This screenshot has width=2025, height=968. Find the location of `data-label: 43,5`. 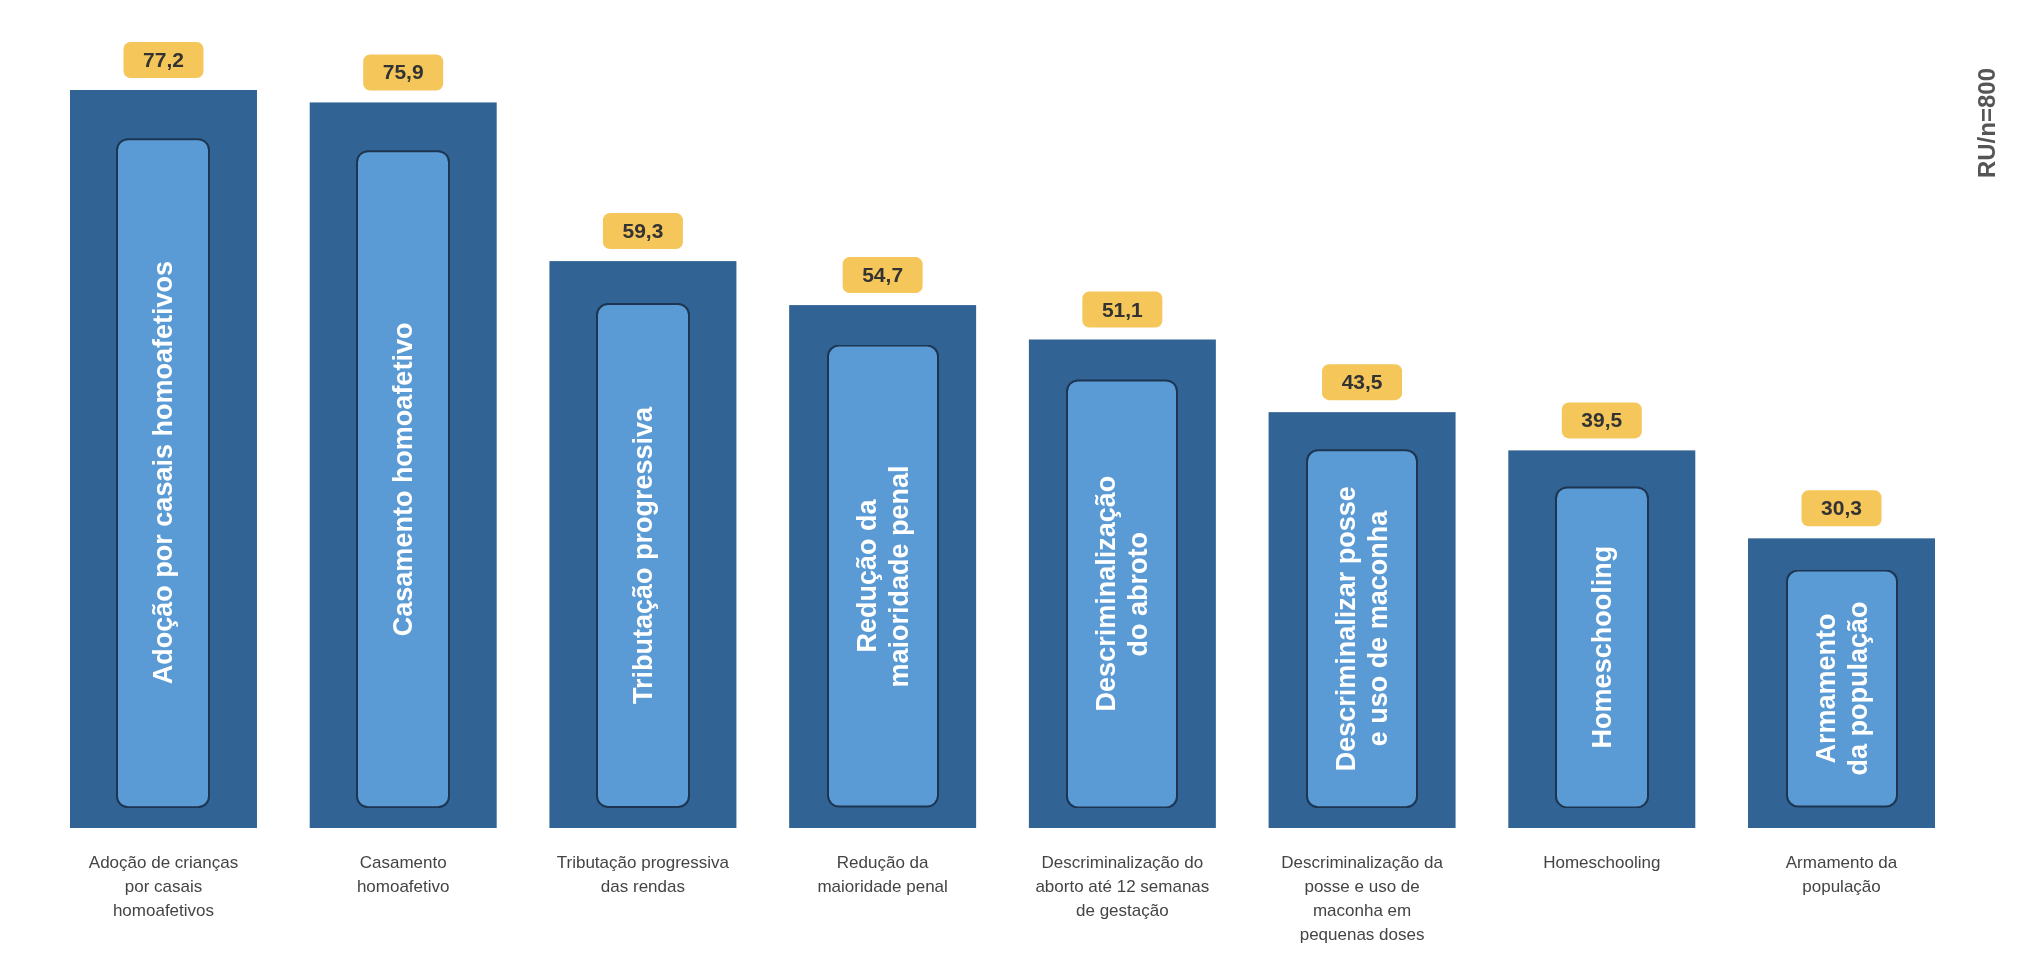

data-label: 43,5 is located at coordinates (1362, 382).